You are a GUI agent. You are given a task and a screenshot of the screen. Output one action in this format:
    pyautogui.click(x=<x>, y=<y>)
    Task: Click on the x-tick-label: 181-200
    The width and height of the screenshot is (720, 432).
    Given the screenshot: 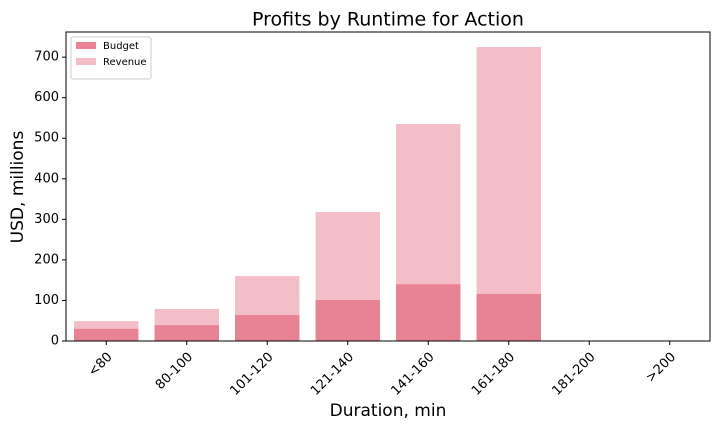 What is the action you would take?
    pyautogui.click(x=574, y=374)
    